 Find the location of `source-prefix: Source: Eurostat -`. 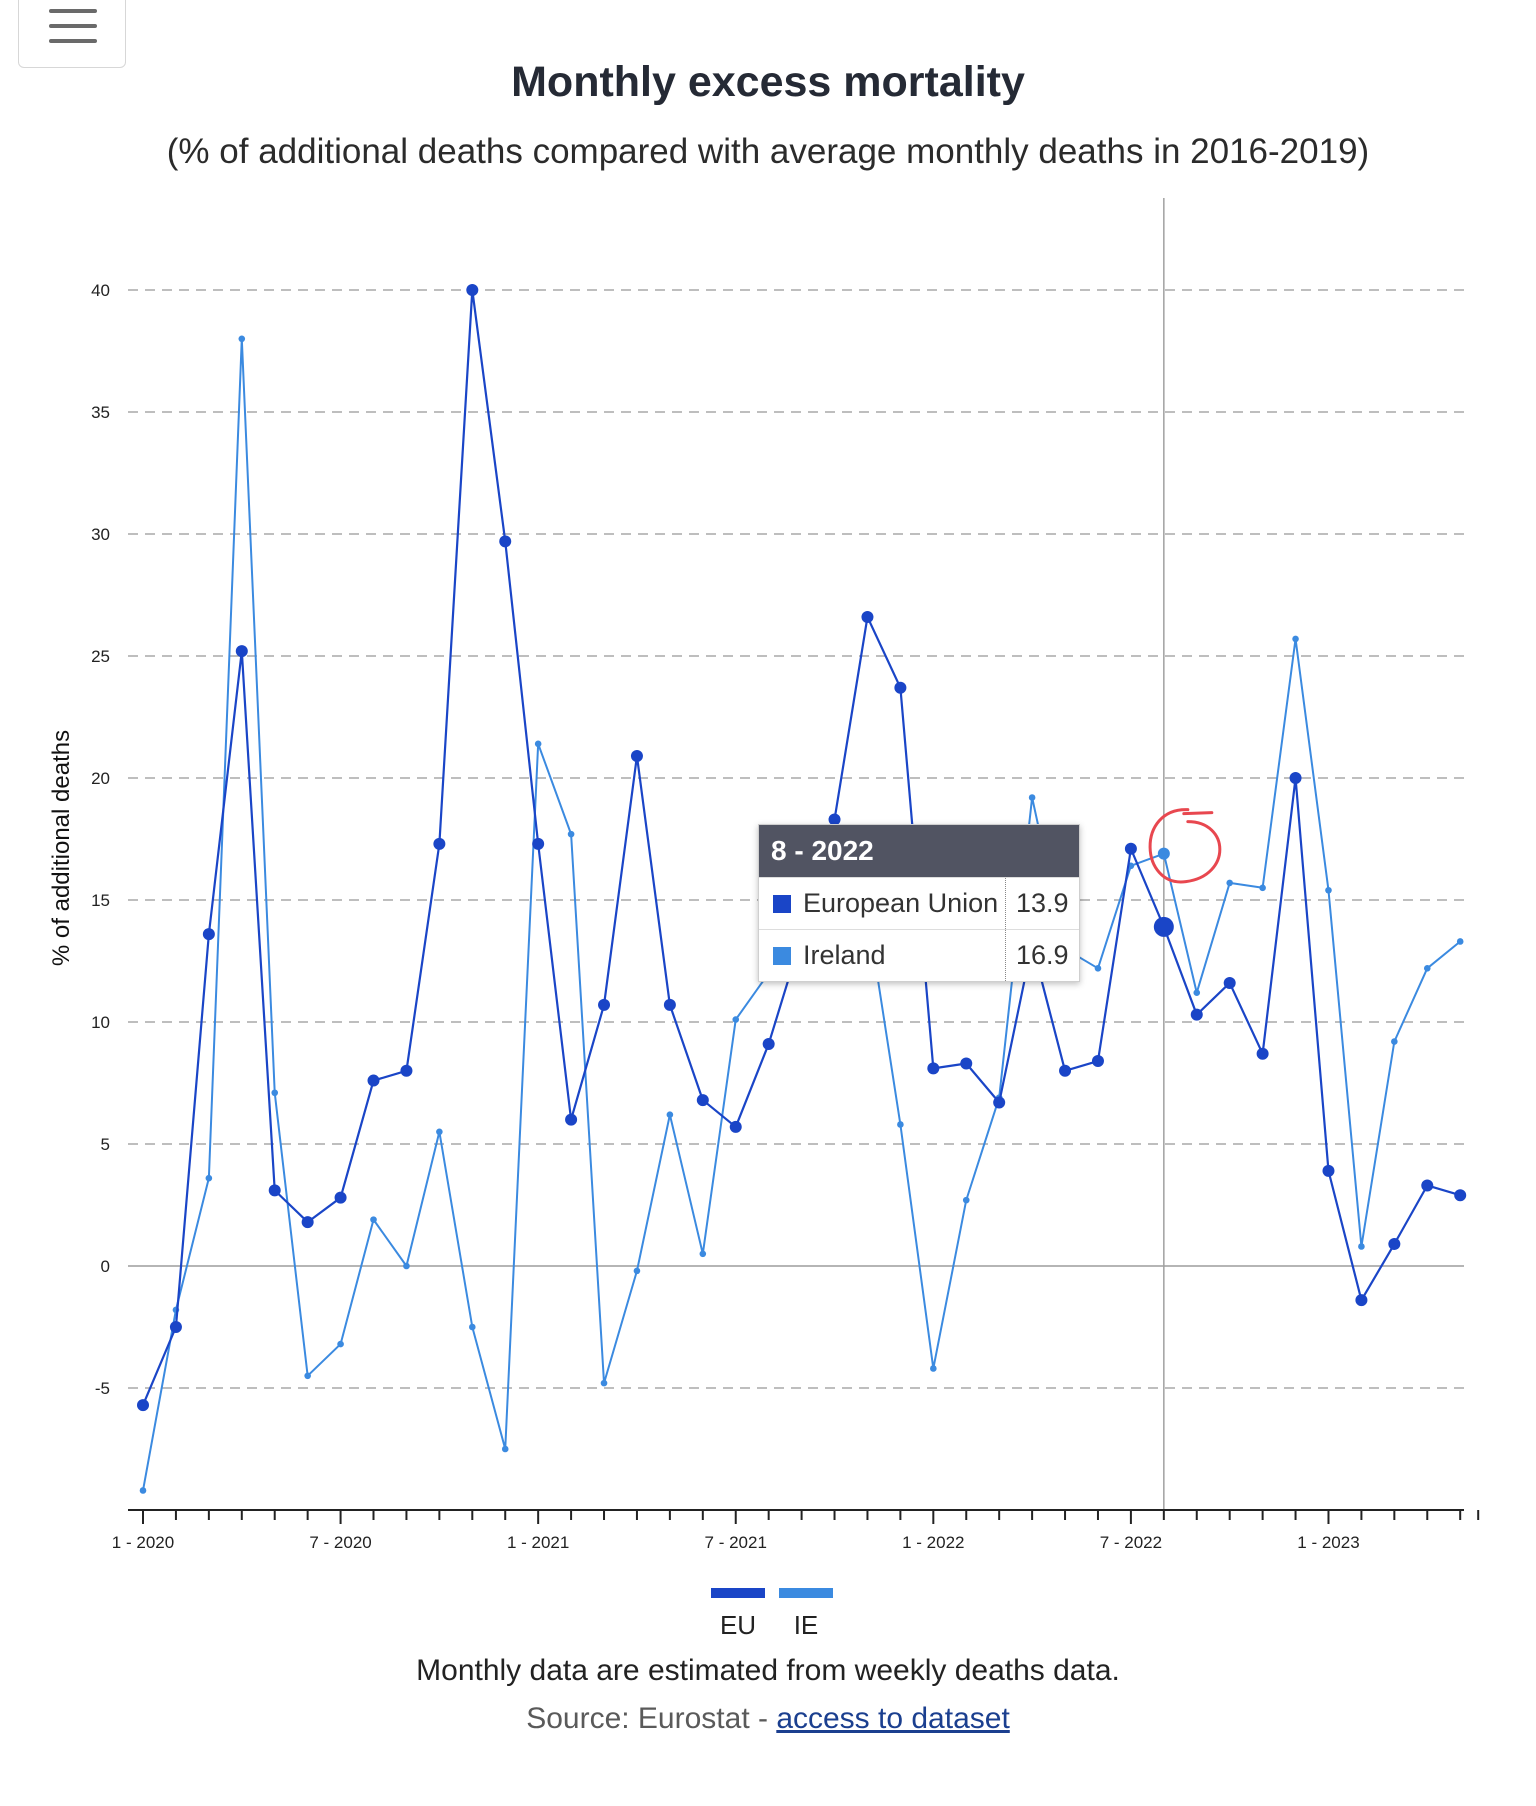

source-prefix: Source: Eurostat - is located at coordinates (651, 1718).